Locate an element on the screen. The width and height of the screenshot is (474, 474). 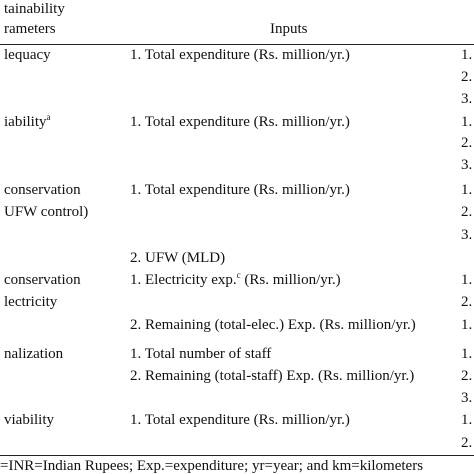
bottom-rule is located at coordinates (237, 455).